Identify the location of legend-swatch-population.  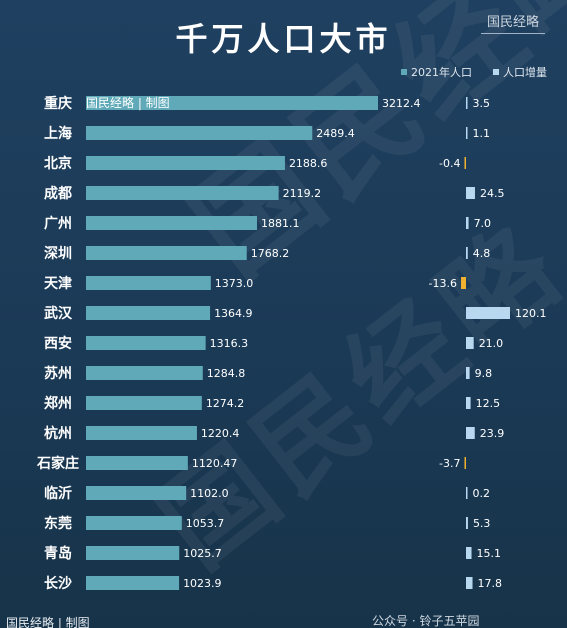
(404, 72).